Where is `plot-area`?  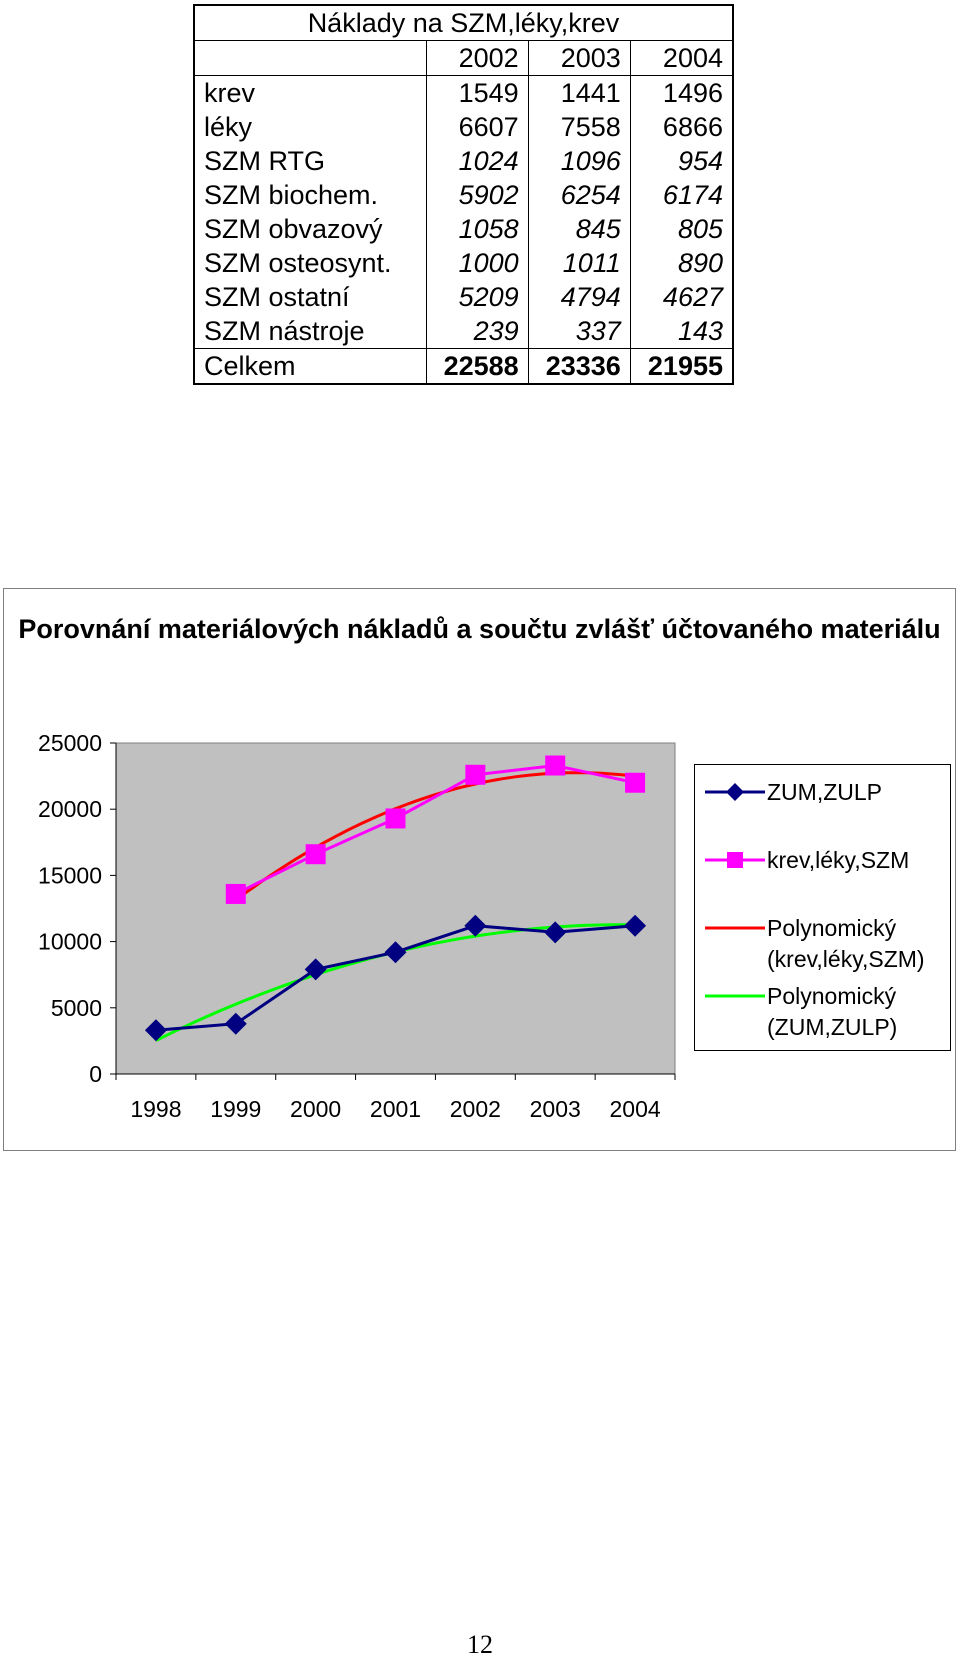 plot-area is located at coordinates (395, 908).